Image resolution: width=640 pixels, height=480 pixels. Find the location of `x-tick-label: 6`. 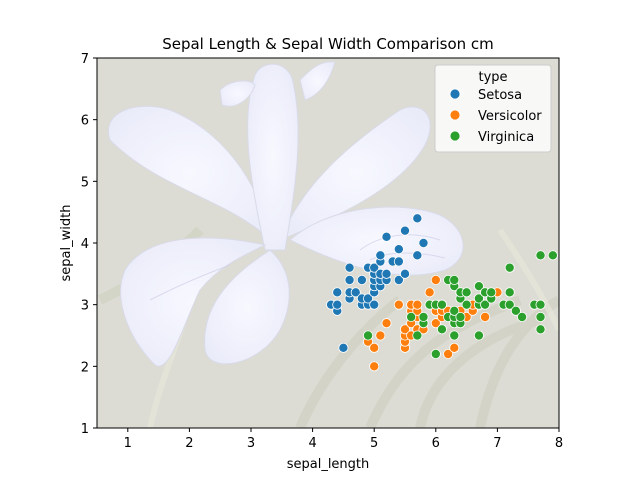

x-tick-label: 6 is located at coordinates (436, 443).